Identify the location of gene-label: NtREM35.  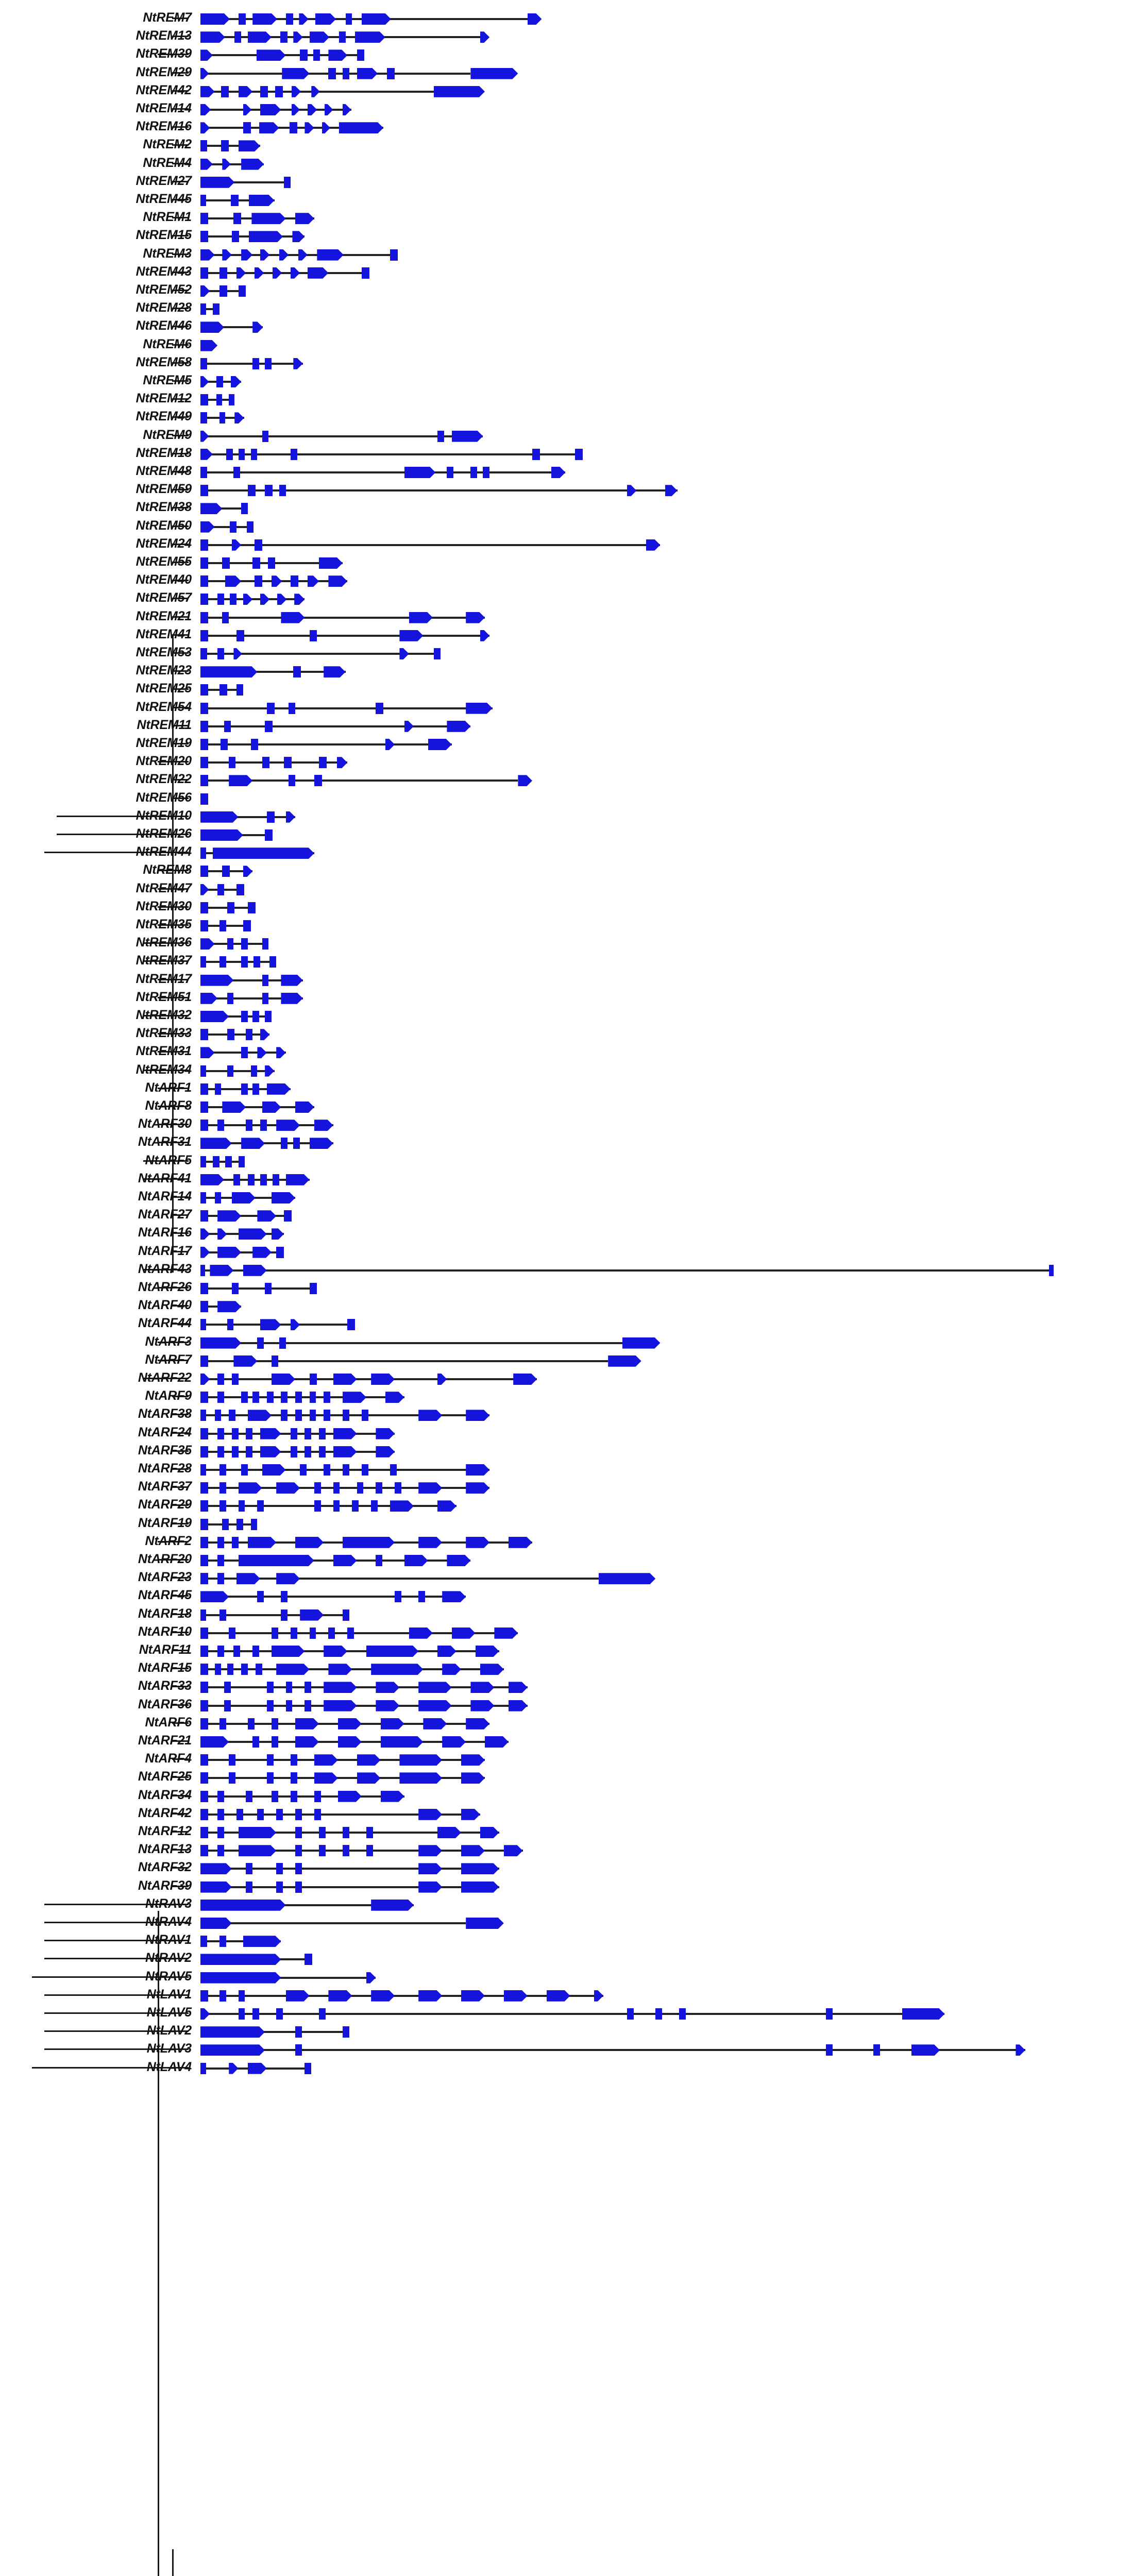
(164, 924).